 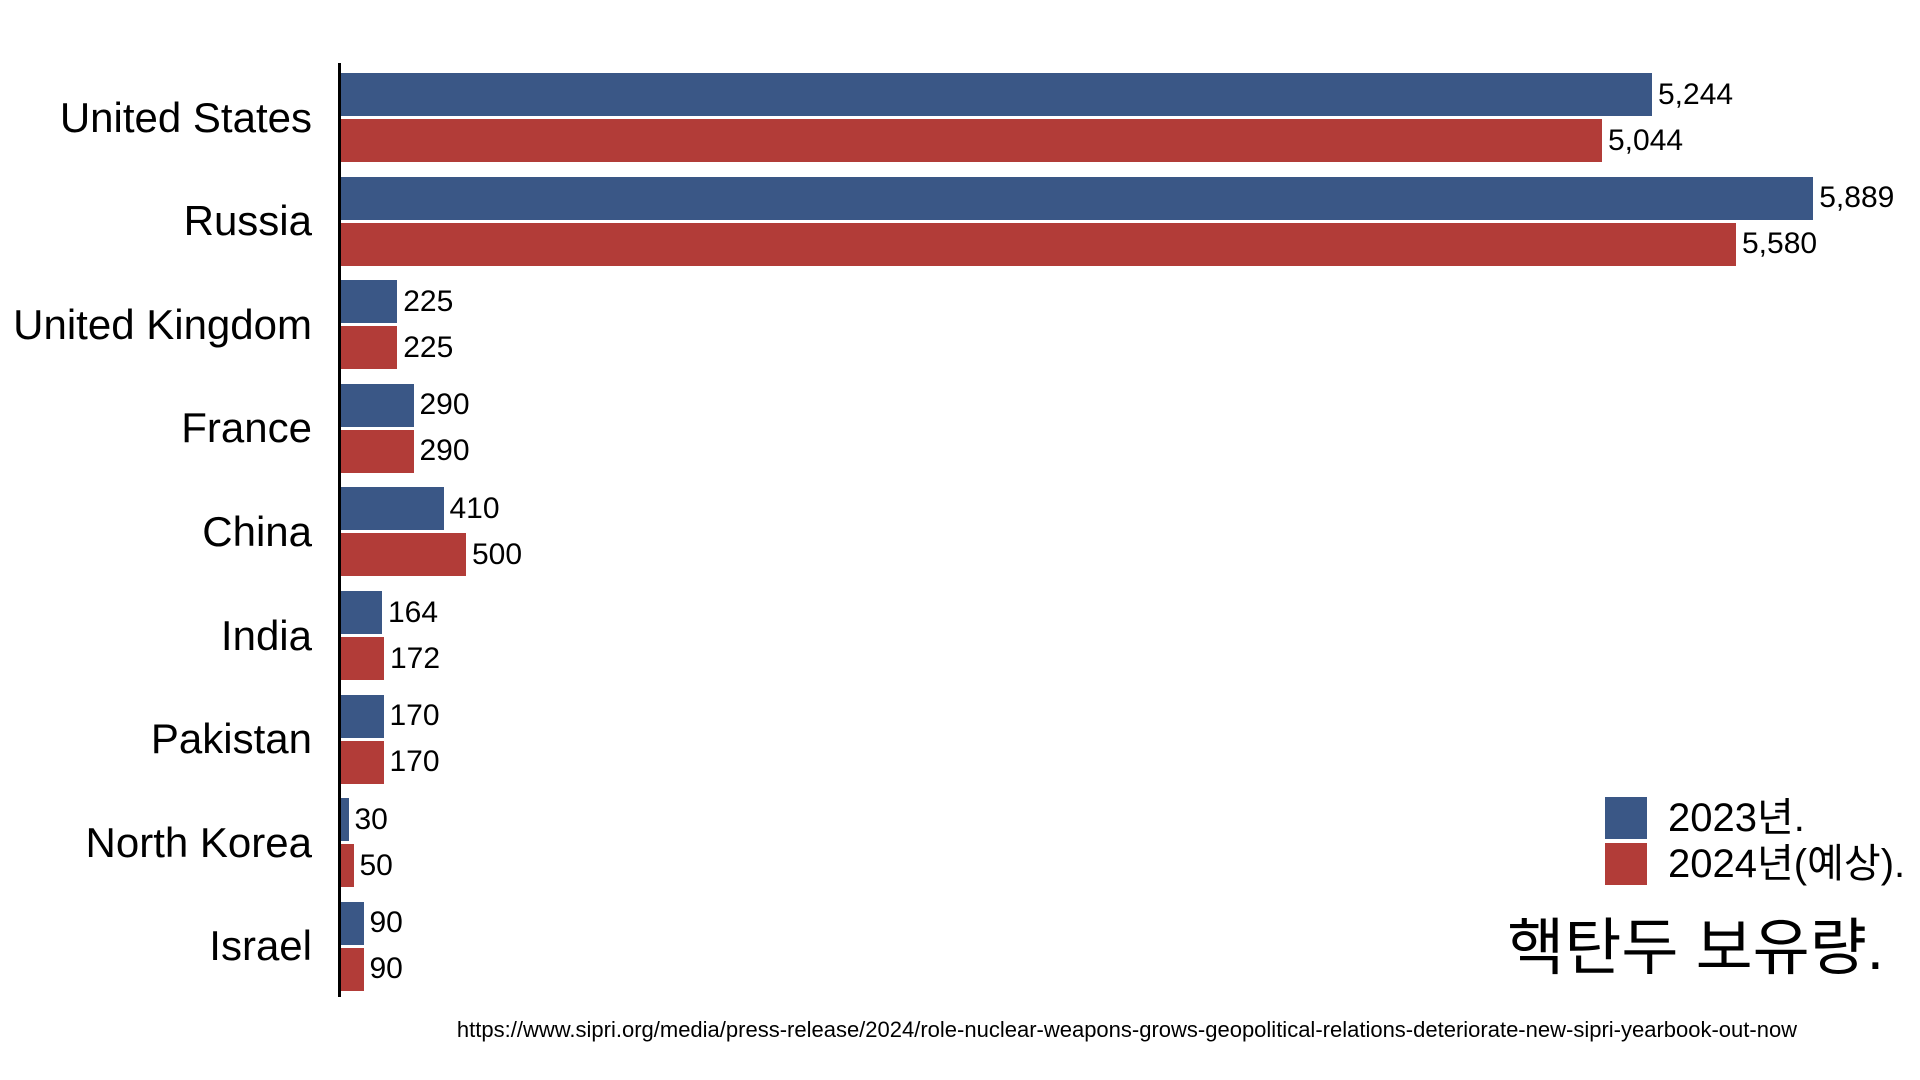 What do you see at coordinates (1787, 864) in the screenshot?
I see `legend-label-2024: 2024년(예상).` at bounding box center [1787, 864].